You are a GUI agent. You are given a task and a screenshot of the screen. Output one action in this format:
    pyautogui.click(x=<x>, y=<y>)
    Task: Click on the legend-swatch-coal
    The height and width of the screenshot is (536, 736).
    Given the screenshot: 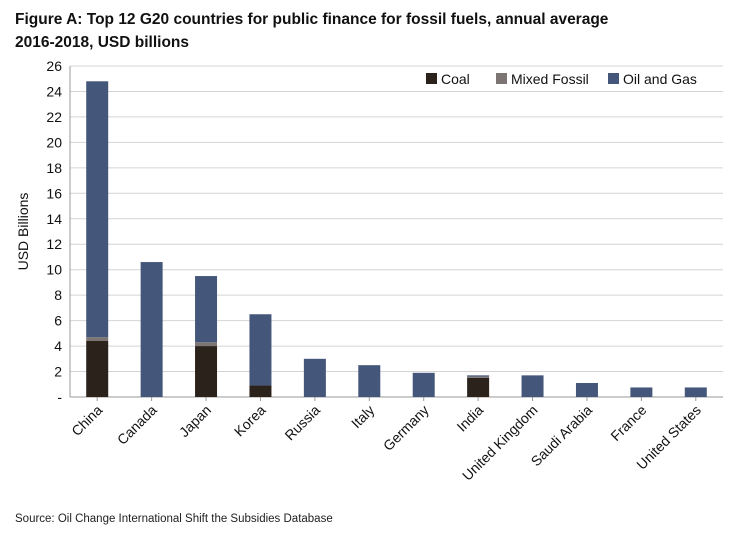 What is the action you would take?
    pyautogui.click(x=431, y=78)
    